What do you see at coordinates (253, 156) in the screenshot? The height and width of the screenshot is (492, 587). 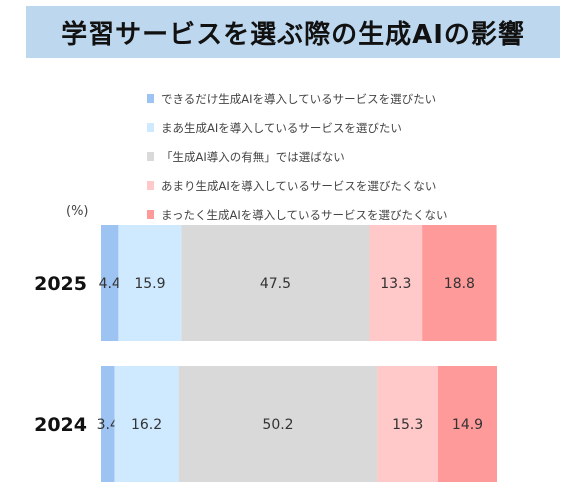 I see `legend-label: 「生成AI導入の有無」では選ばない` at bounding box center [253, 156].